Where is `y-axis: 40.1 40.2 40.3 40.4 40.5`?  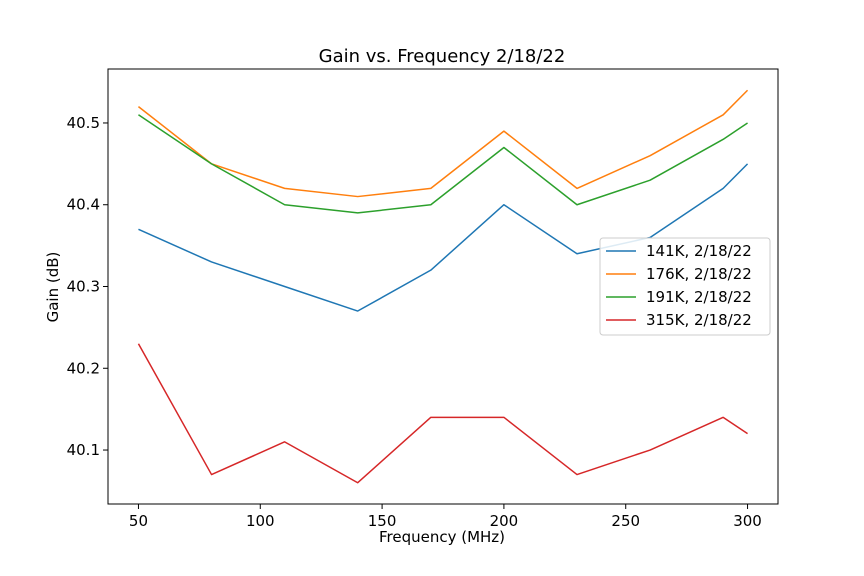 y-axis: 40.1 40.2 40.3 40.4 40.5 is located at coordinates (87, 286).